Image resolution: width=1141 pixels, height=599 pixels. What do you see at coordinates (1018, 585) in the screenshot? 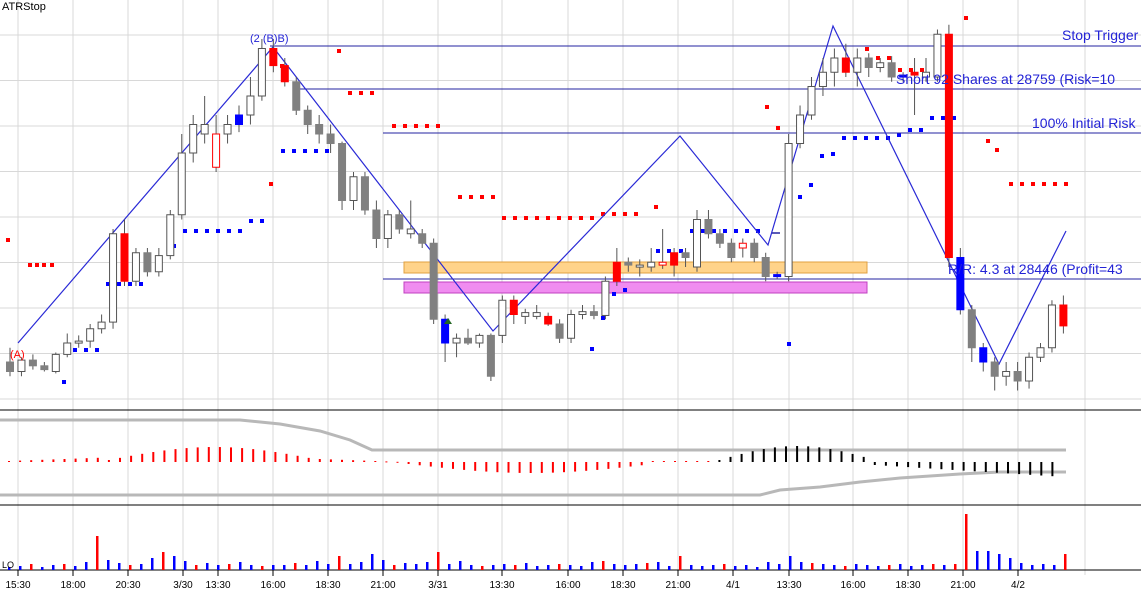
I see `x-tick-label: 4/2` at bounding box center [1018, 585].